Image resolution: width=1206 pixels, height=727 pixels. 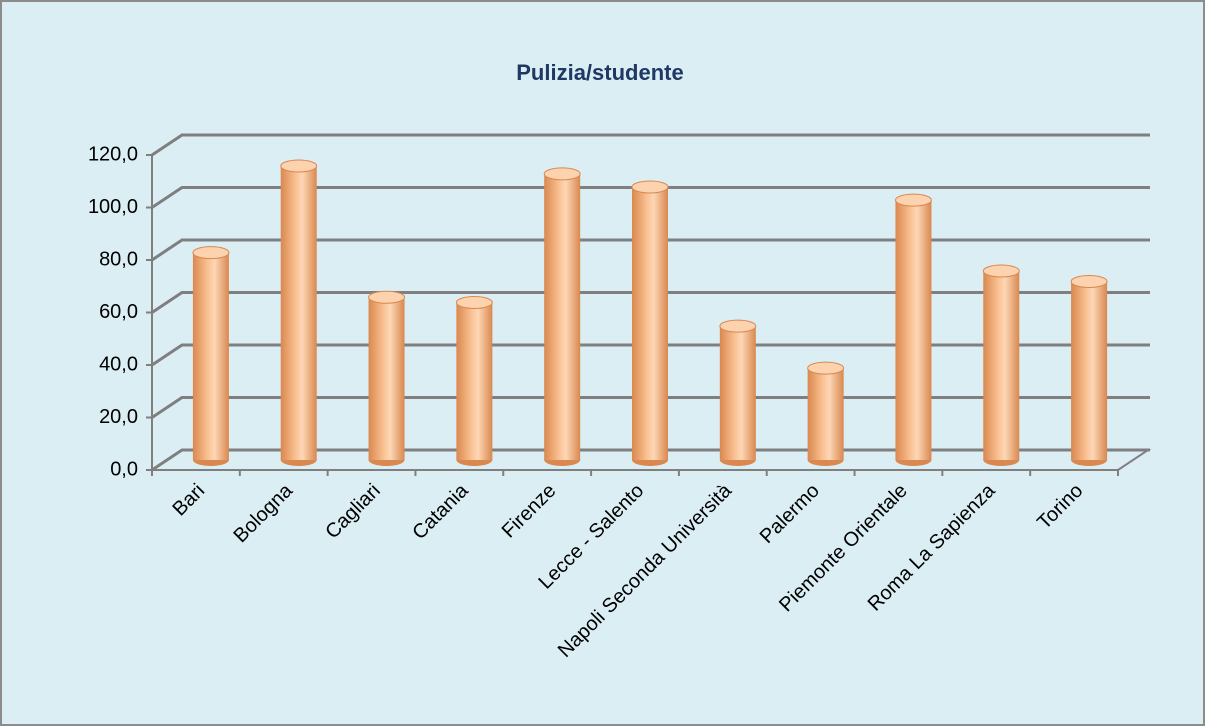 What do you see at coordinates (118, 312) in the screenshot?
I see `y-tick-label: 60,0` at bounding box center [118, 312].